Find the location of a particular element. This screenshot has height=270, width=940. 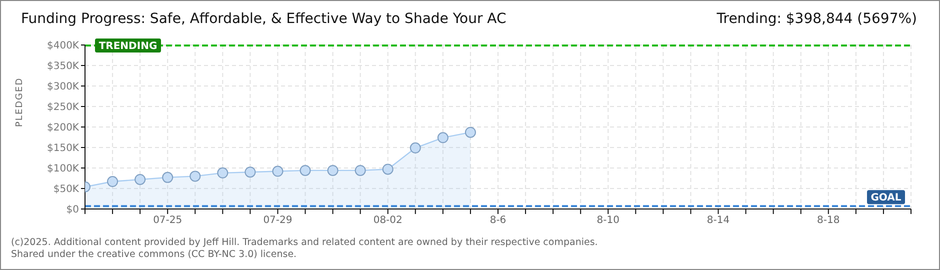

chart-title: Funding Progress: Safe, Affordable, & Effective Way to Shade Your AC is located at coordinates (263, 19).